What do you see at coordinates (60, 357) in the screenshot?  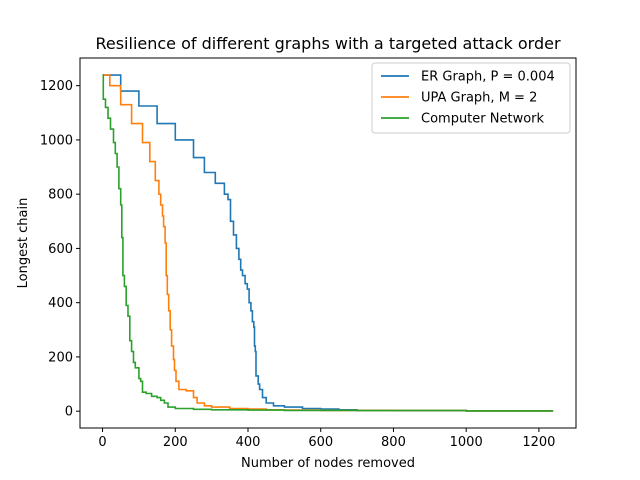 I see `y-tick-label: 200` at bounding box center [60, 357].